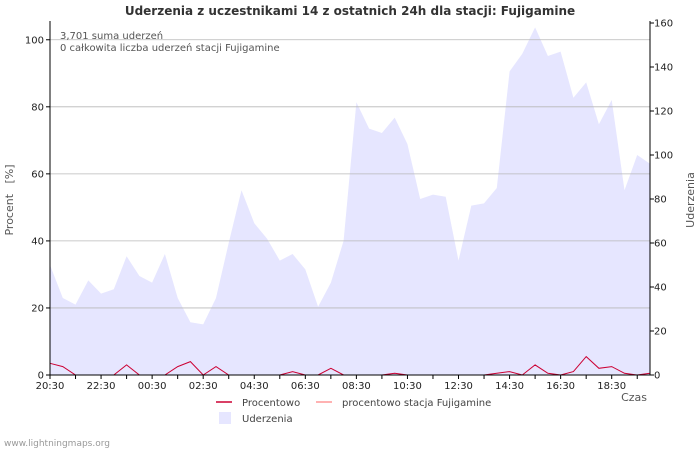  What do you see at coordinates (416, 403) in the screenshot?
I see `legend-label-station: procentowo stacja Fujigamine` at bounding box center [416, 403].